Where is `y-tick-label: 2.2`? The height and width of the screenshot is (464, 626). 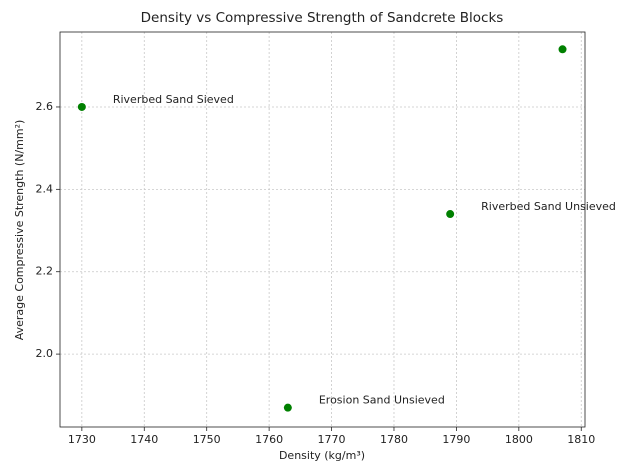 y-tick-label: 2.2 is located at coordinates (45, 271).